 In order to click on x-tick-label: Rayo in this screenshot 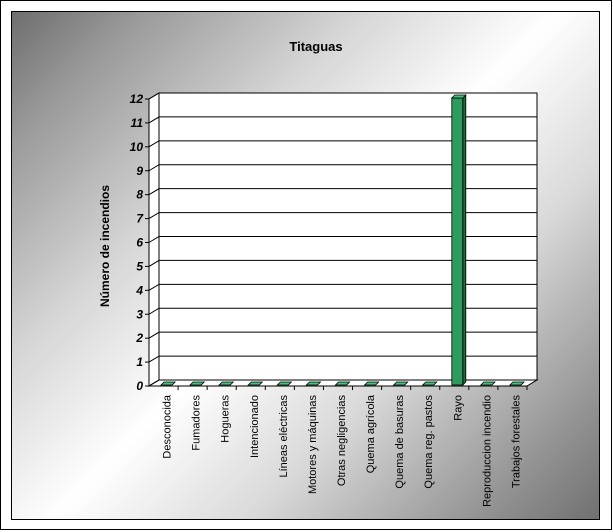, I will do `click(458, 408)`.